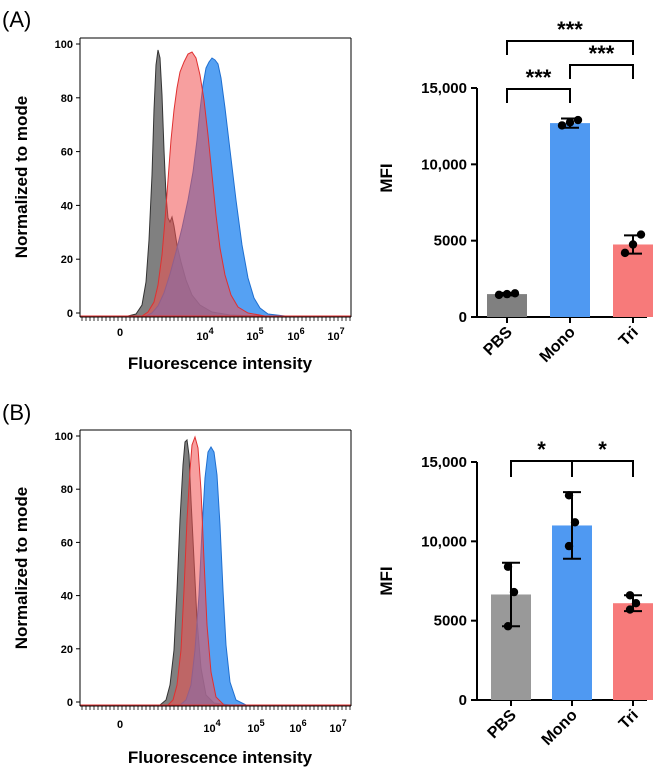 The width and height of the screenshot is (667, 773). What do you see at coordinates (215, 576) in the screenshot?
I see `histogram-b-mono-curve` at bounding box center [215, 576].